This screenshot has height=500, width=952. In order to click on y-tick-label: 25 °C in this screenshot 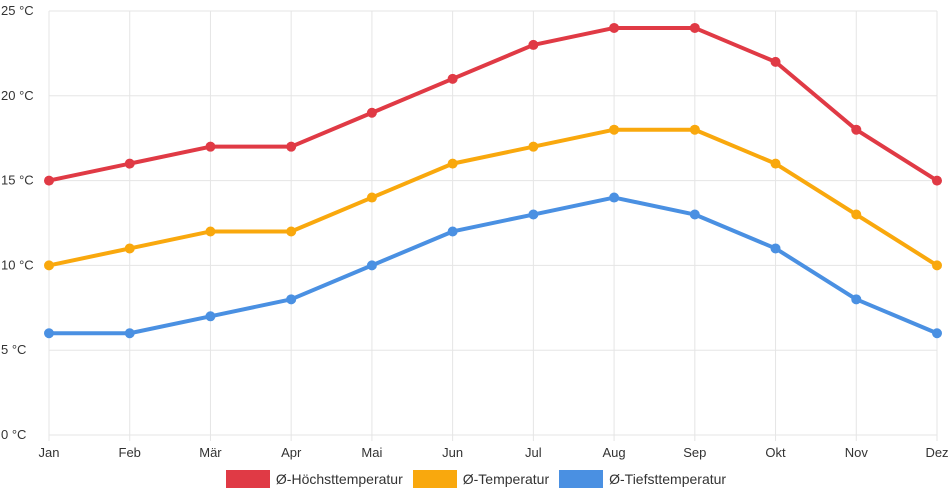, I will do `click(17, 10)`.